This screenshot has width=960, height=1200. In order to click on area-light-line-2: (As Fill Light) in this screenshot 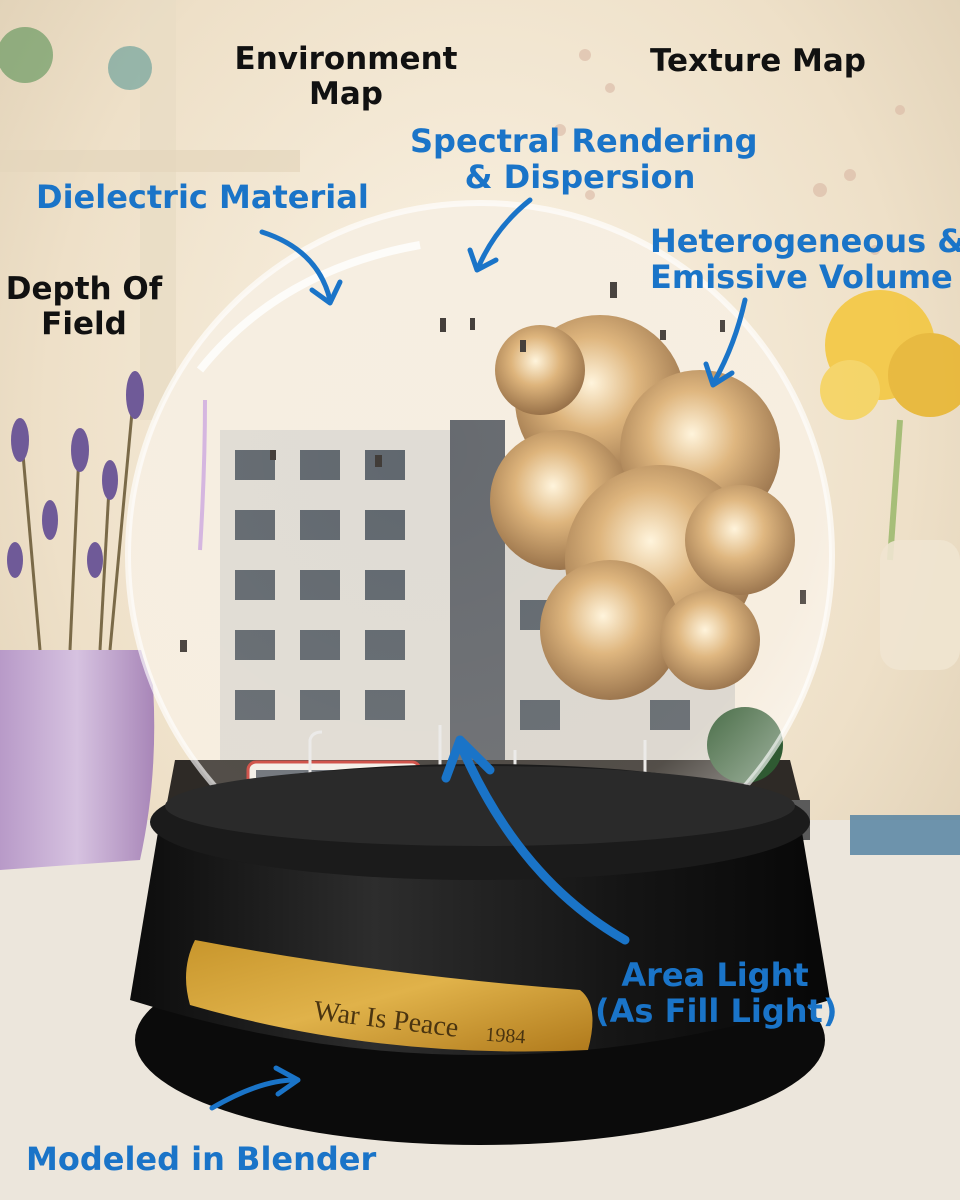, I will do `click(716, 1010)`.